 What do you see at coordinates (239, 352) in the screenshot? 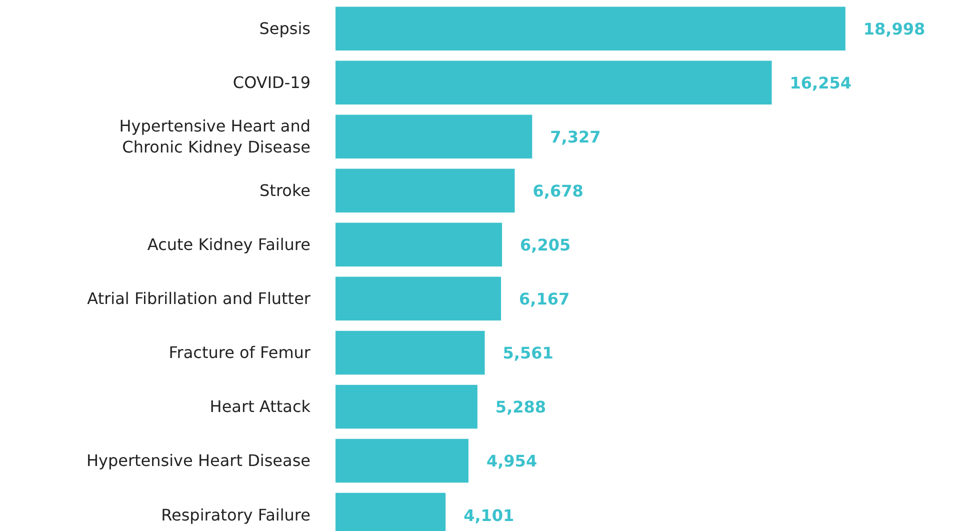
I see `y-tick-label: Fracture of Femur` at bounding box center [239, 352].